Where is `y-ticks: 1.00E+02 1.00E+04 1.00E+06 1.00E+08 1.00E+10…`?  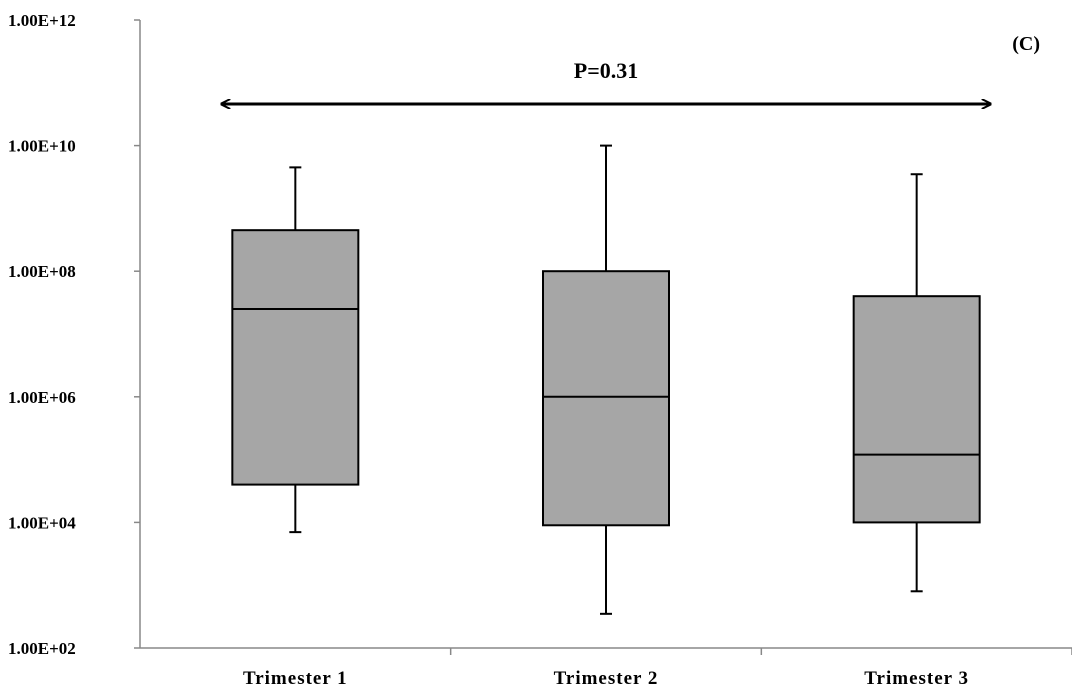
y-ticks: 1.00E+02 1.00E+04 1.00E+06 1.00E+08 1.00E+10… is located at coordinates (74, 334).